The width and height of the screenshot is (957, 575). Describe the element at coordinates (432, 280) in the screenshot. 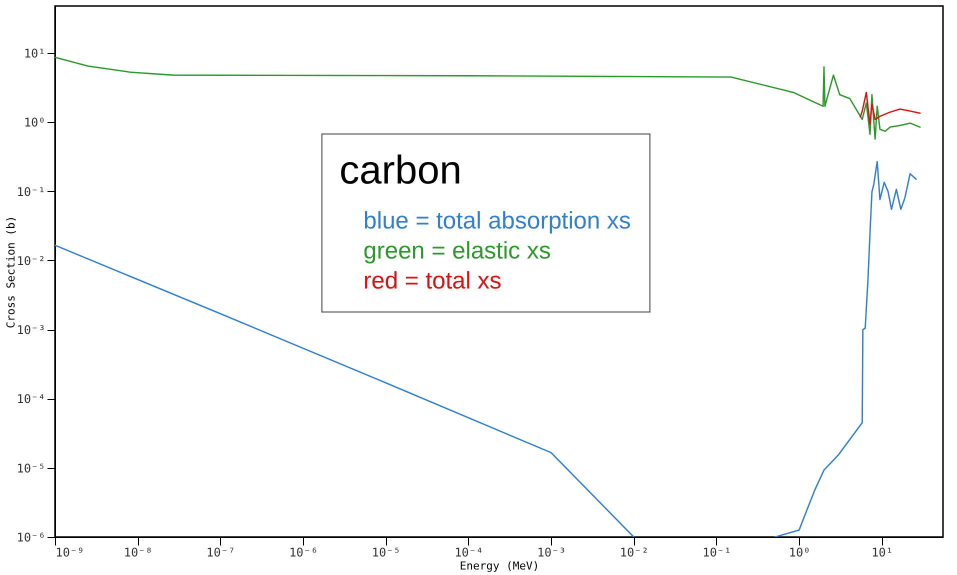

I see `text: red = total xs` at that location.